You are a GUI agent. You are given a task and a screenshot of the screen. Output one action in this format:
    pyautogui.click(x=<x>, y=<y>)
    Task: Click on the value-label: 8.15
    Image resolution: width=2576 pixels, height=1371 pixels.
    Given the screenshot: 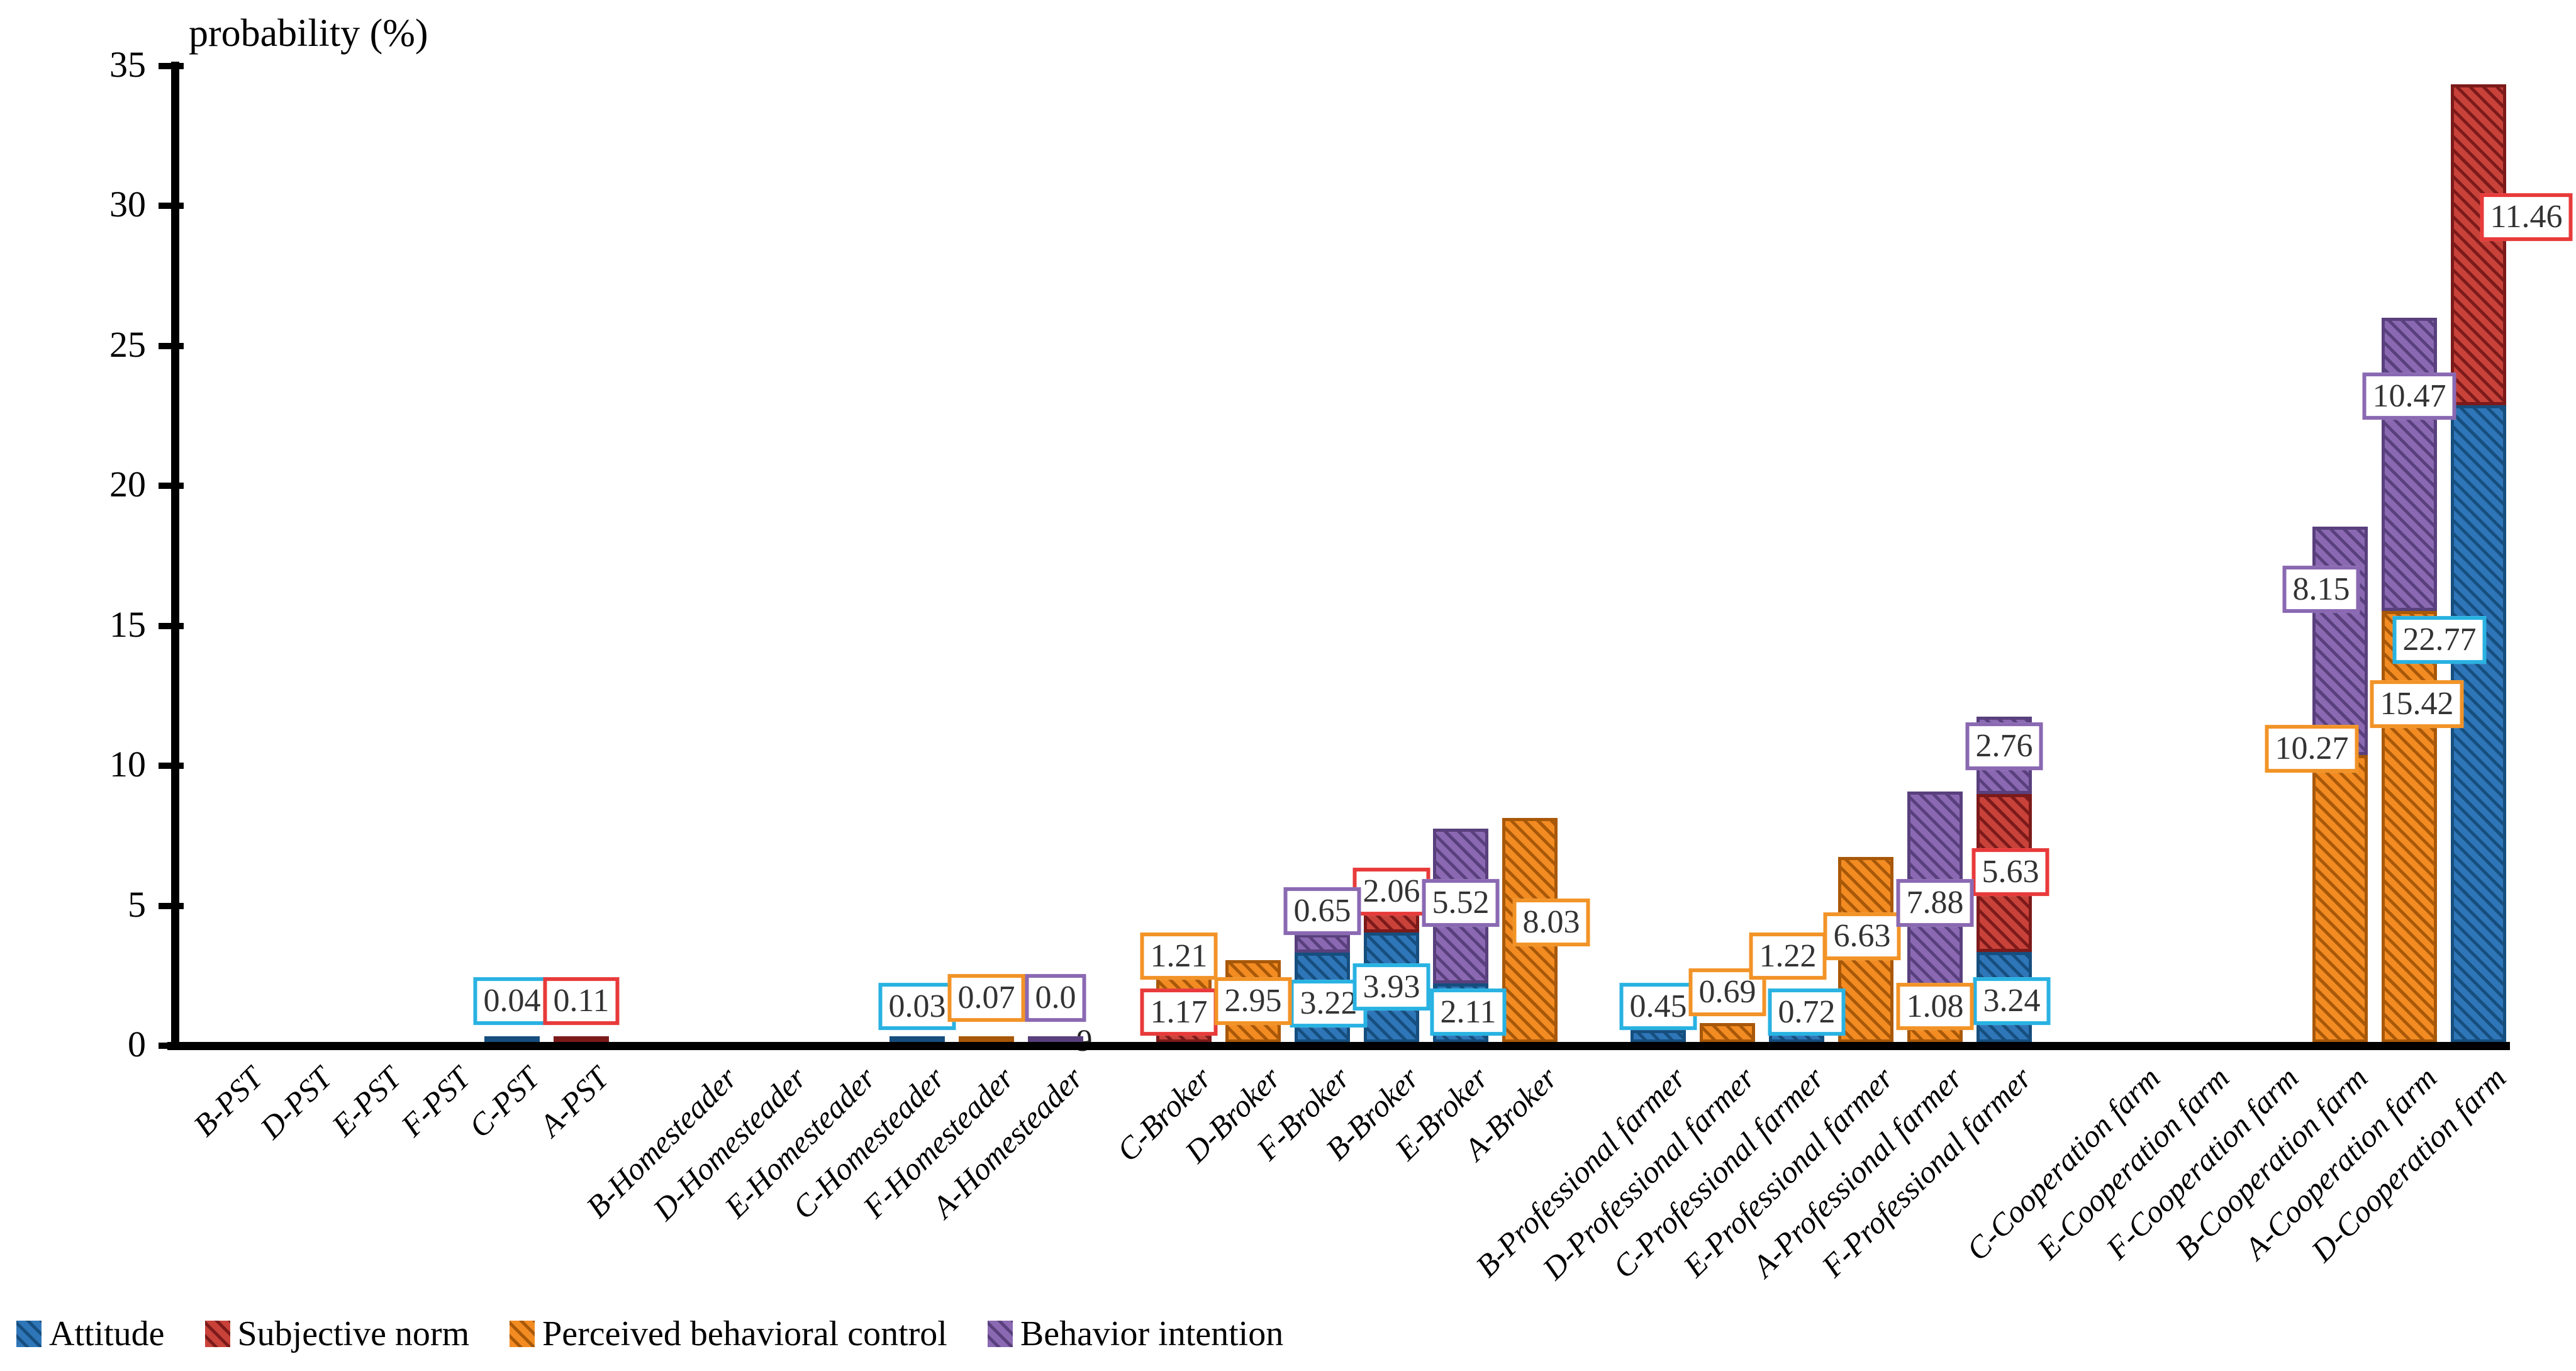 What is the action you would take?
    pyautogui.click(x=2321, y=589)
    